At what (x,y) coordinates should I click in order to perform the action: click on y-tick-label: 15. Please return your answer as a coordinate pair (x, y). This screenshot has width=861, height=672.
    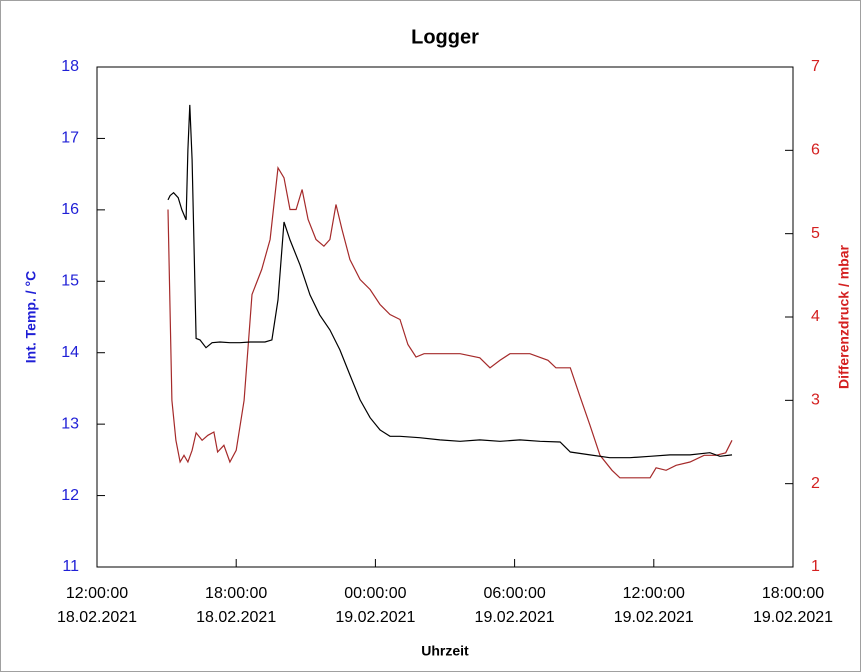
    Looking at the image, I should click on (70, 281).